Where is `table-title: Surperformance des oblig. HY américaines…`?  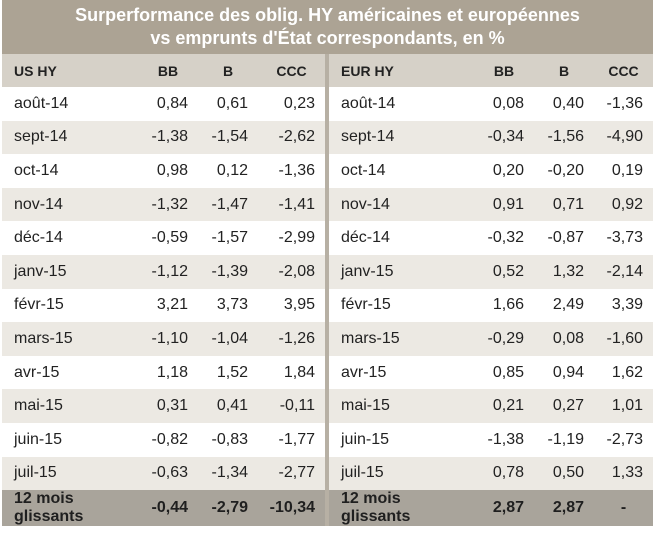 table-title: Surperformance des oblig. HY américaines… is located at coordinates (327, 27).